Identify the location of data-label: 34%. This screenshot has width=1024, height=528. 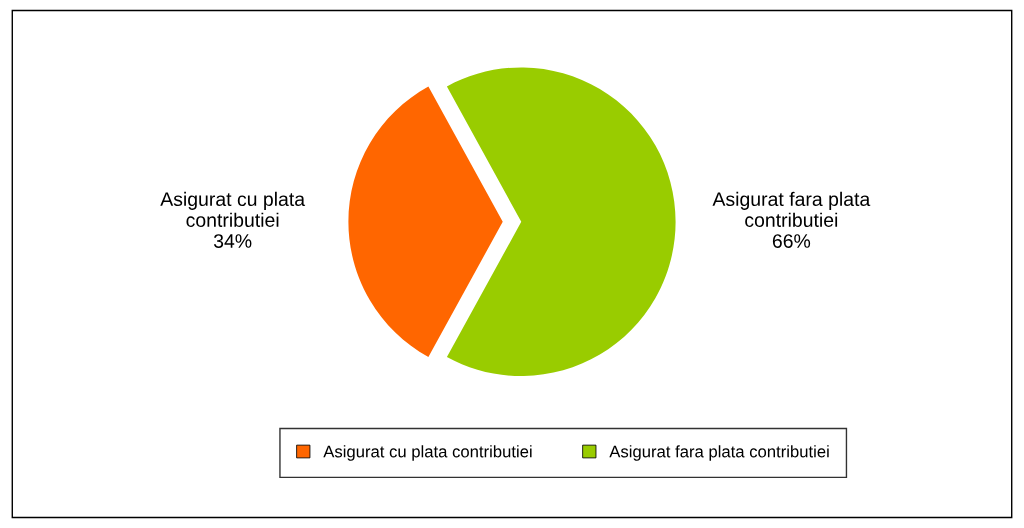
(232, 241).